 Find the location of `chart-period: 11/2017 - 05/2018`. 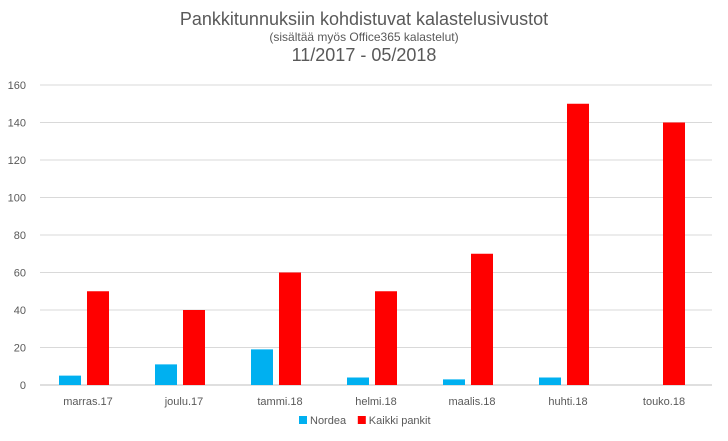

chart-period: 11/2017 - 05/2018 is located at coordinates (364, 55).